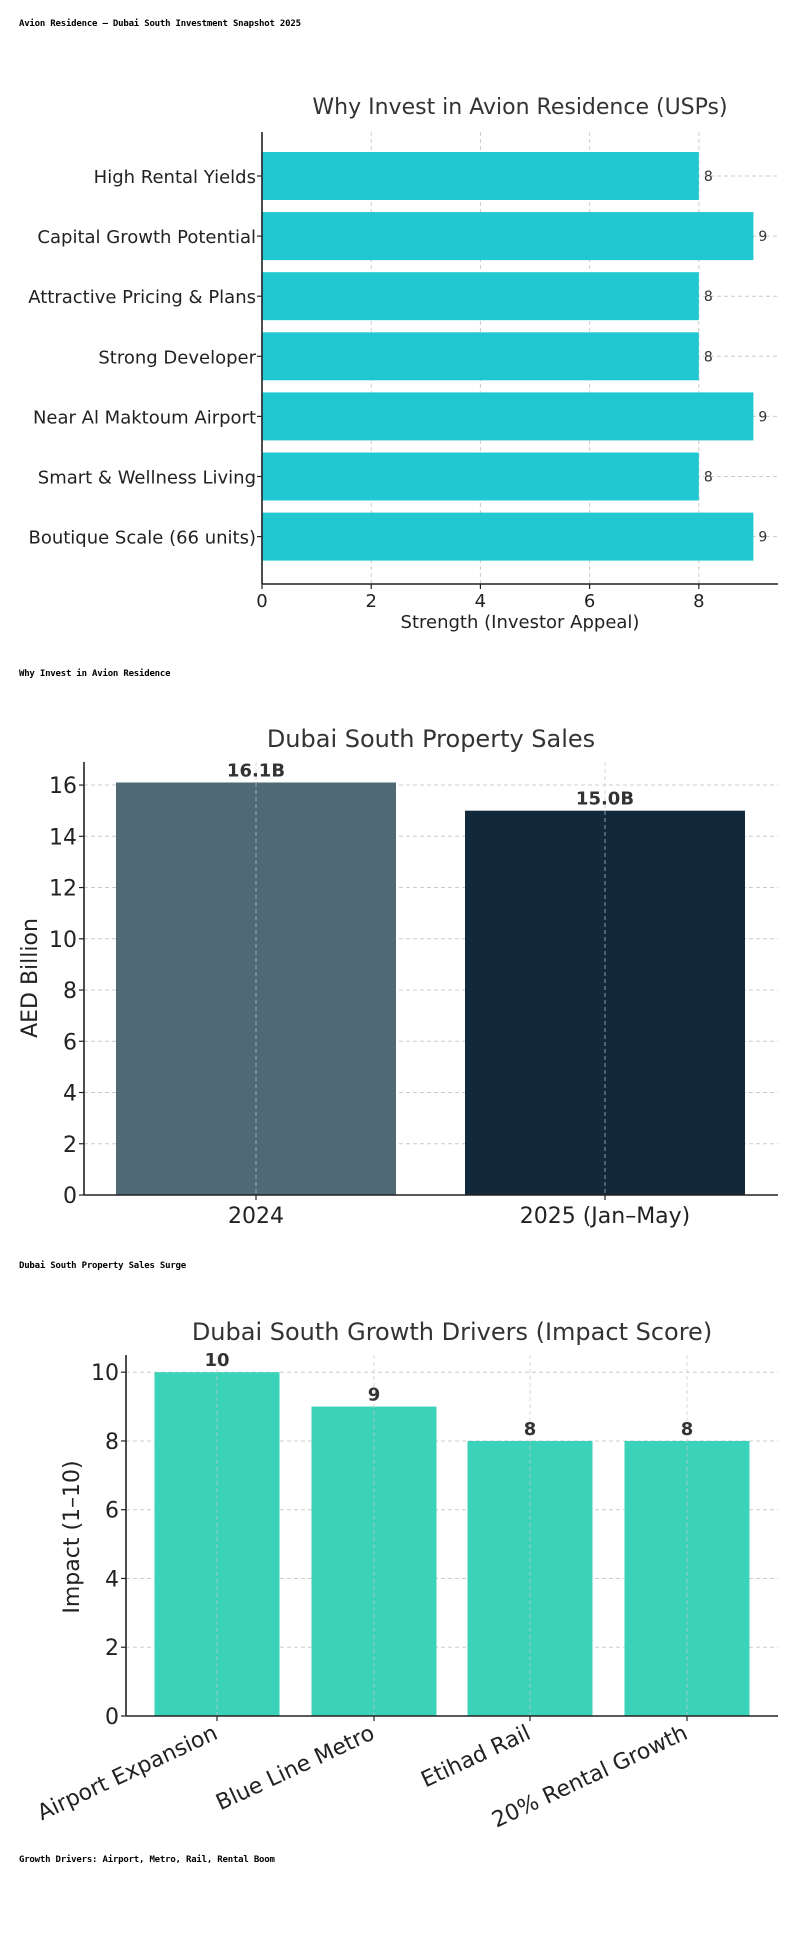 This screenshot has width=800, height=1937. I want to click on x-tick-label: 8, so click(698, 601).